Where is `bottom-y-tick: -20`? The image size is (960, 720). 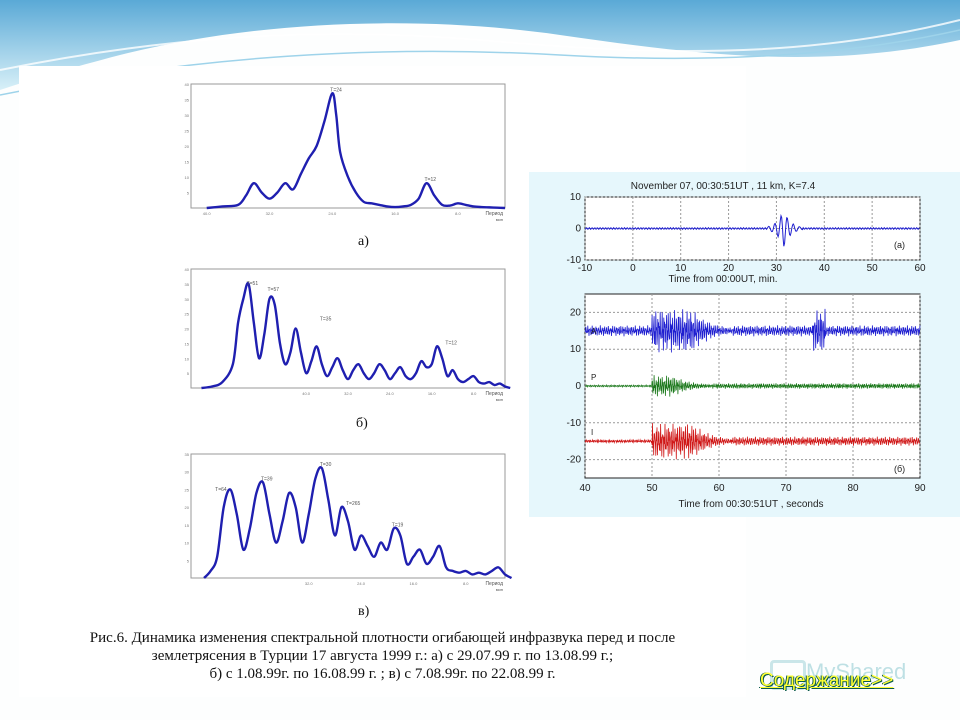
bottom-y-tick: -20 is located at coordinates (574, 460).